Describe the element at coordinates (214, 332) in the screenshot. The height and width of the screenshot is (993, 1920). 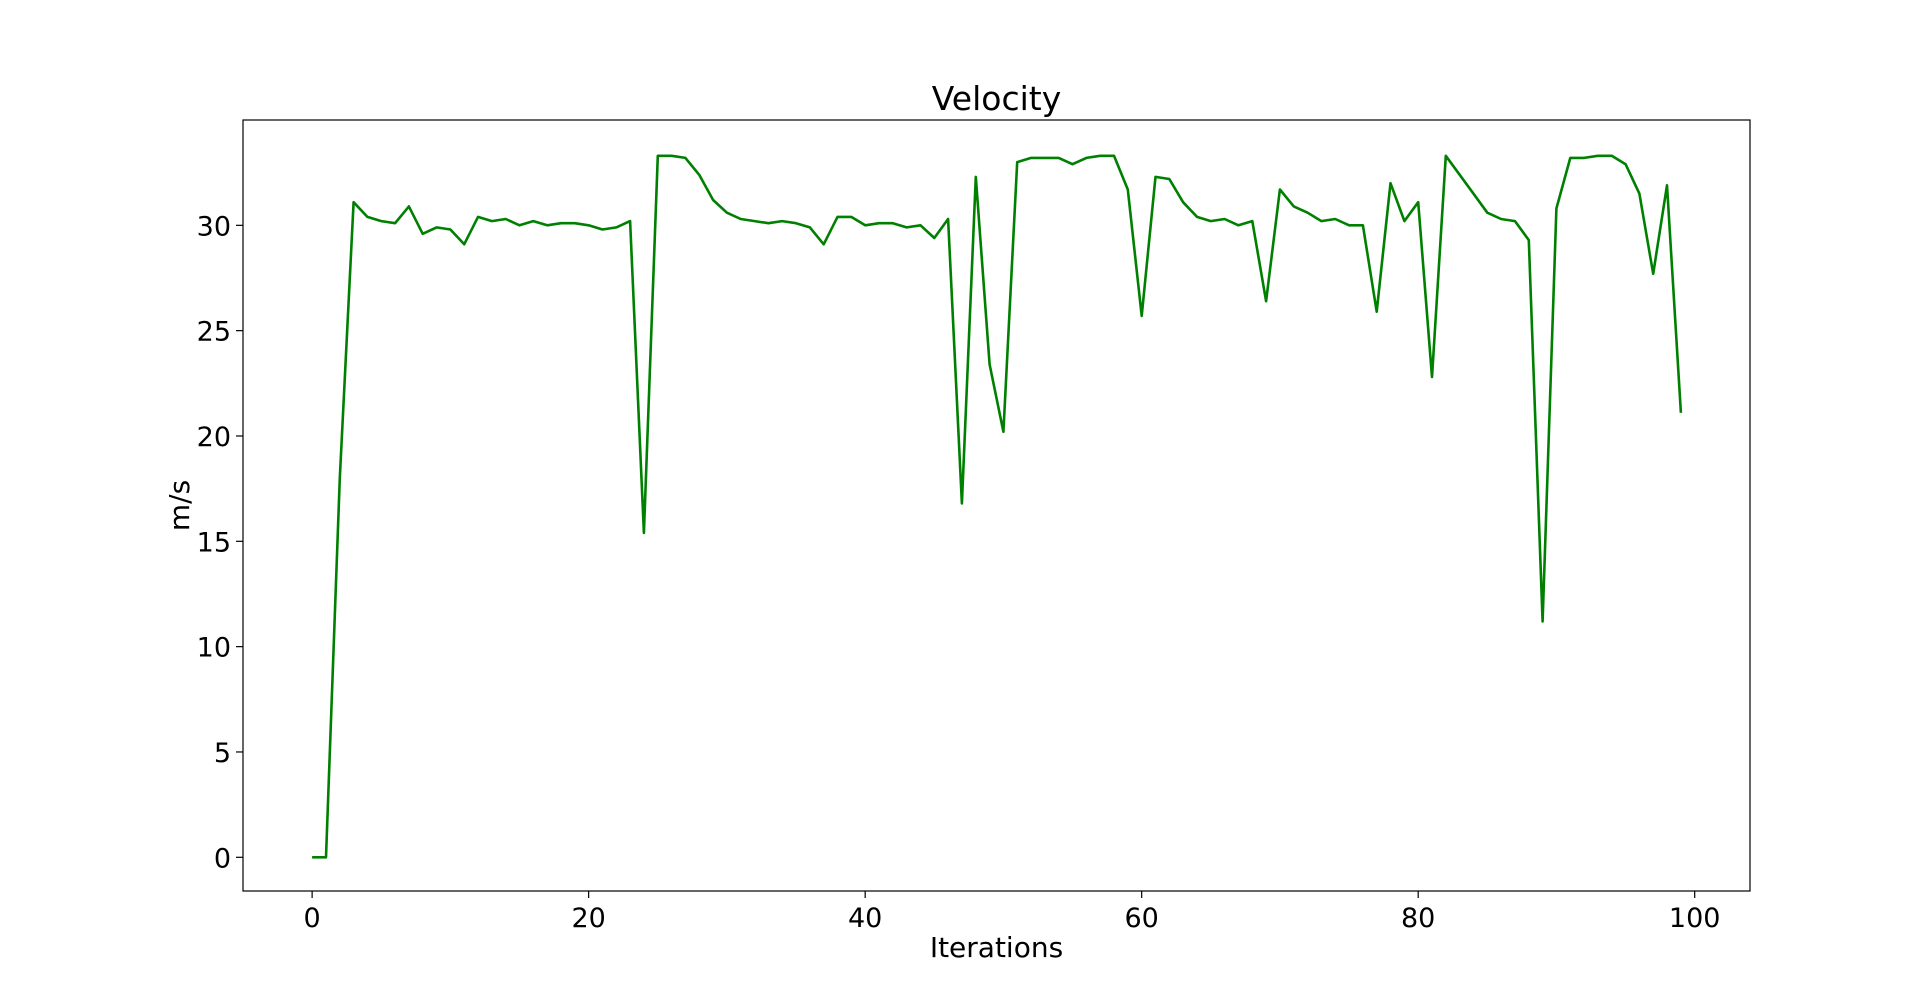
I see `y-tick-label: 25` at that location.